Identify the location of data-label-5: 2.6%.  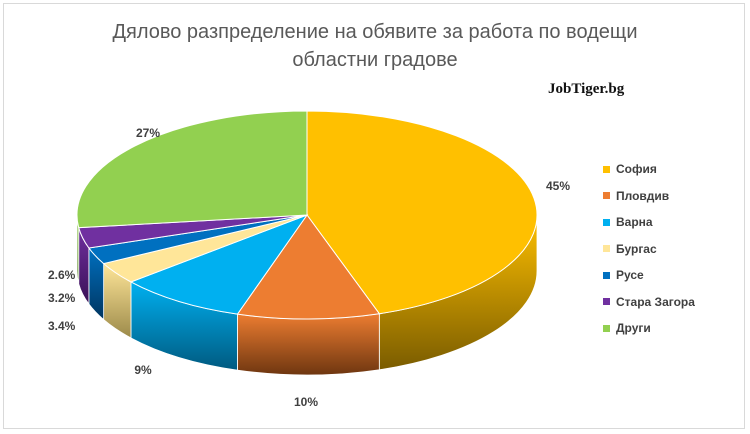
(62, 275).